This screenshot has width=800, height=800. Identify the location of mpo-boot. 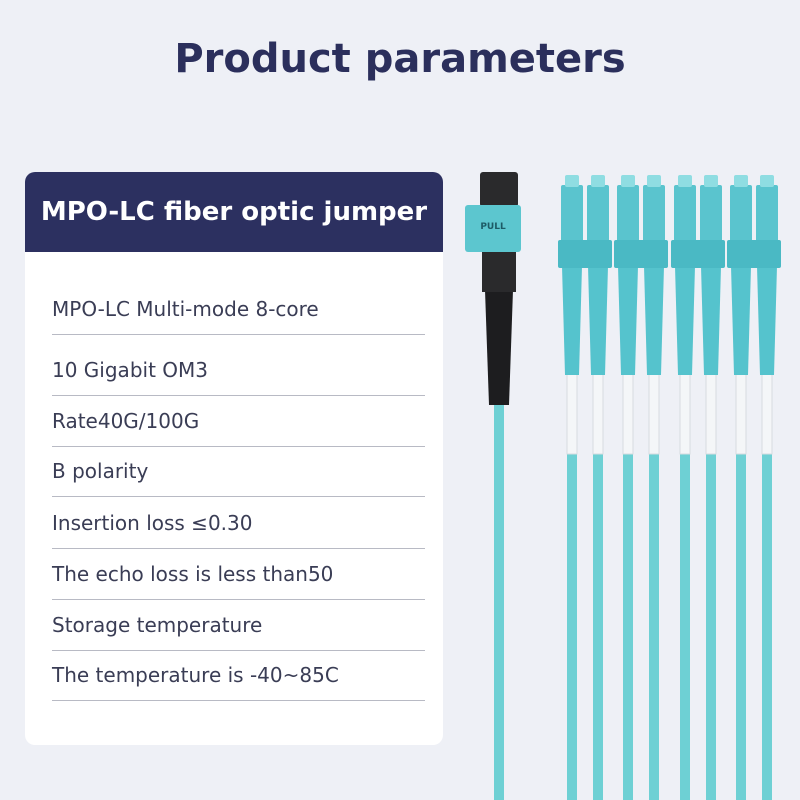
(499, 347).